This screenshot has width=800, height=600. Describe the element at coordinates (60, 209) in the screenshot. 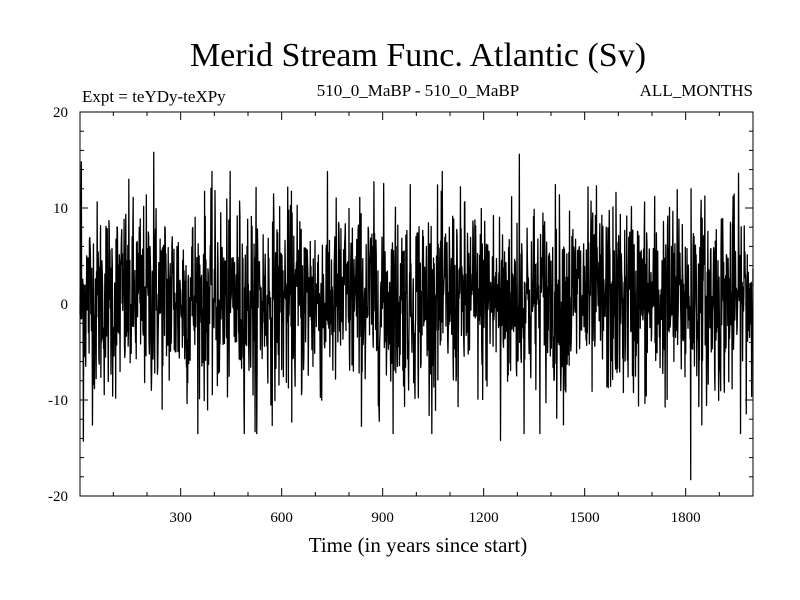

I see `y-tick-label-3: 10` at that location.